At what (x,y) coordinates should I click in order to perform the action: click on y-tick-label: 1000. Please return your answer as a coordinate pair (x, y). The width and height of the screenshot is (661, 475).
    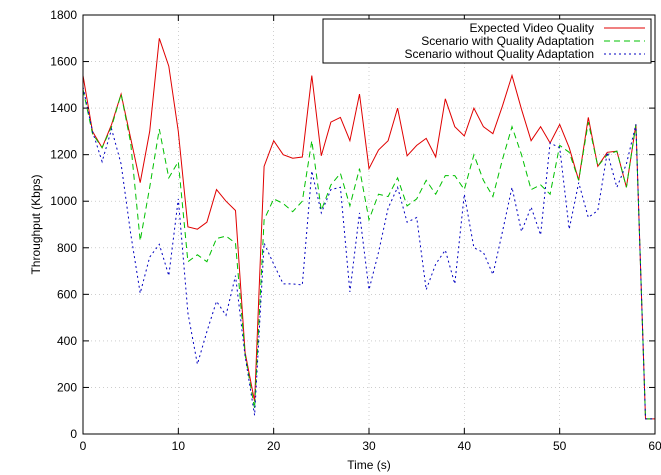
    Looking at the image, I should click on (63, 201).